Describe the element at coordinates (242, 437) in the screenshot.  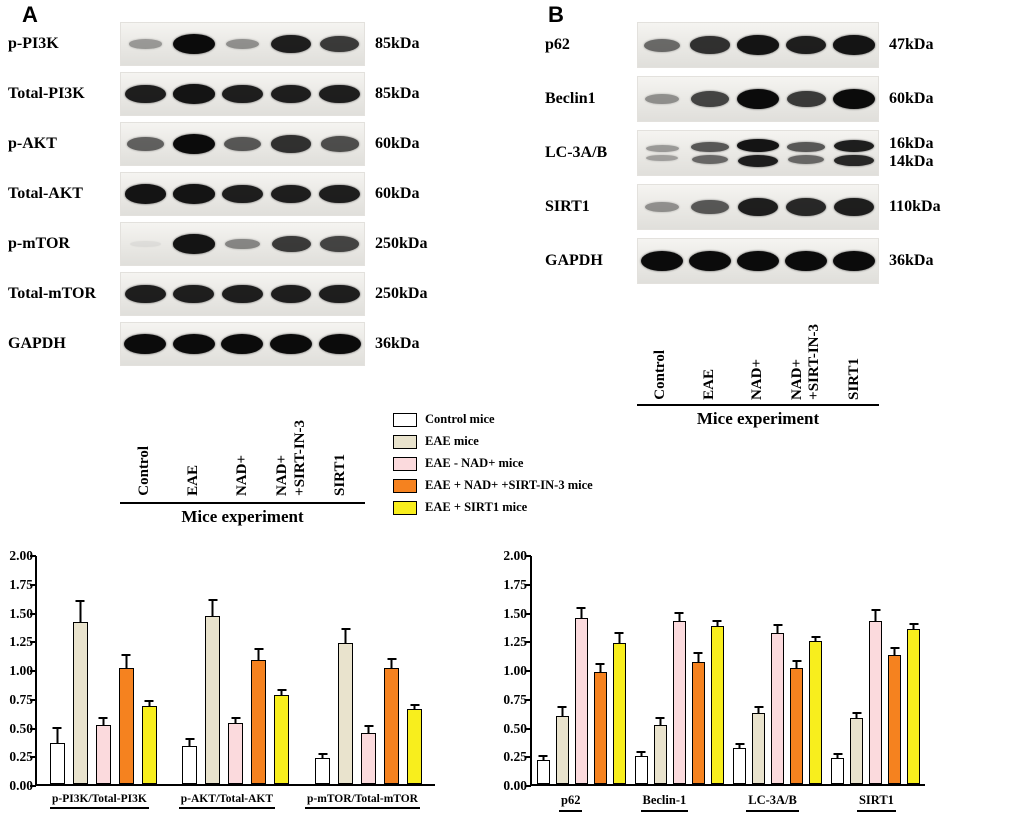
I see `panel-a-lane-labels: Control EAE NAD+ NAD+ +SIRT-IN-3 SIRT1` at that location.